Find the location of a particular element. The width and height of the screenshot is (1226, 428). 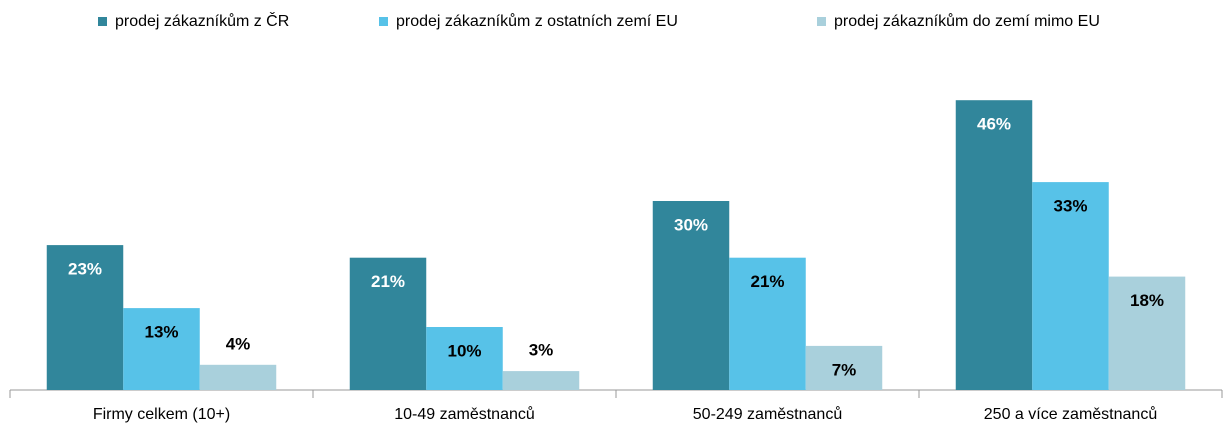

value-label: 3% is located at coordinates (541, 350).